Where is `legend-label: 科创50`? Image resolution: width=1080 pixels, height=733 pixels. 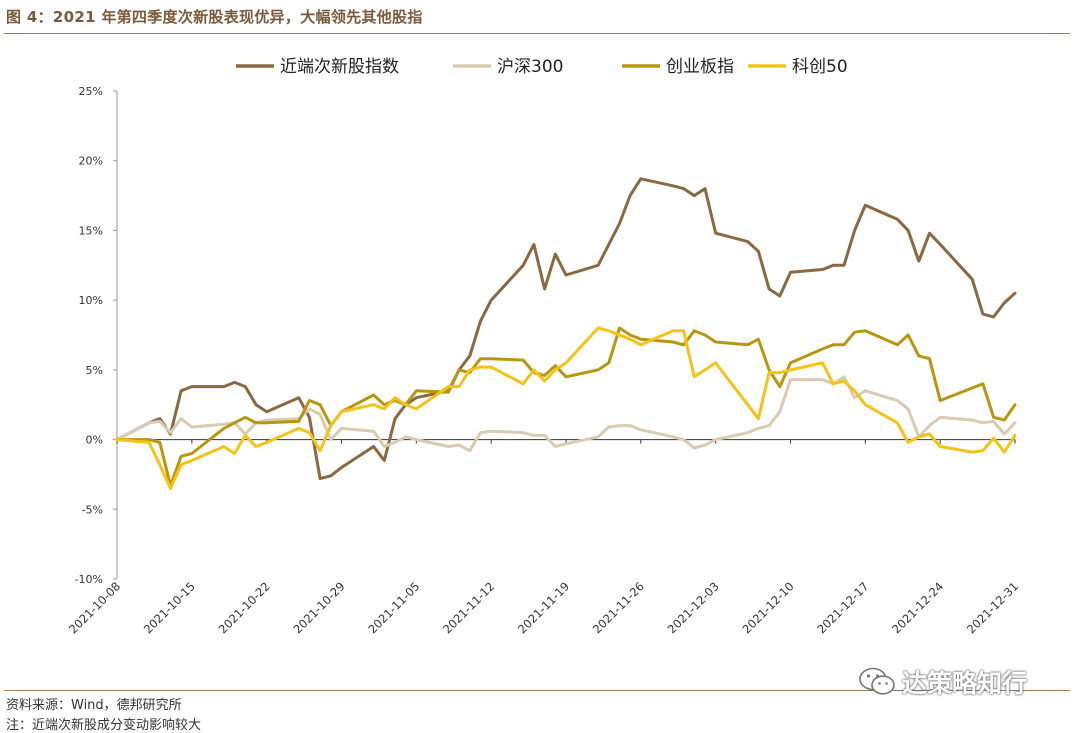 legend-label: 科创50 is located at coordinates (820, 67).